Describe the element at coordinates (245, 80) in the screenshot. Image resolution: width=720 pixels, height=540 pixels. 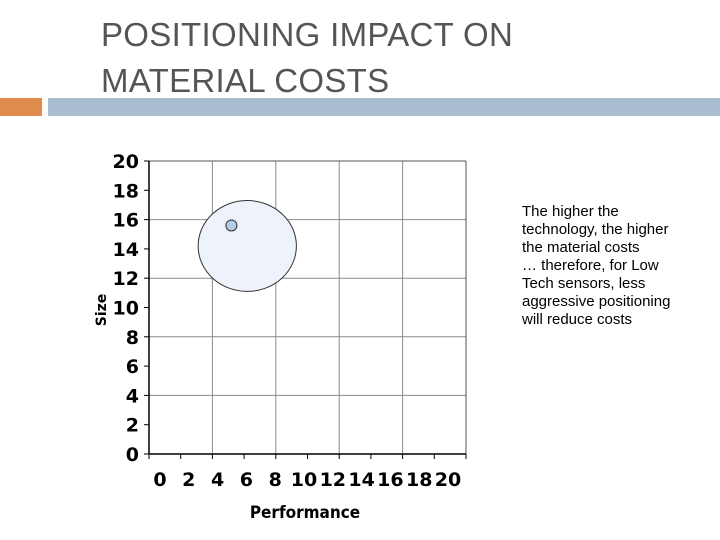
I see `slide-title-line-2: MATERIAL COSTS` at that location.